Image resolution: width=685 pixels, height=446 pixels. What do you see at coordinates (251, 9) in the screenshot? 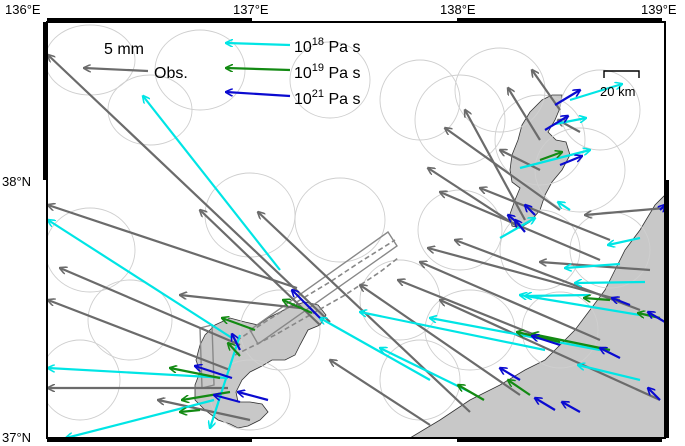
I see `lon-tick-label: 137°E` at bounding box center [251, 9].